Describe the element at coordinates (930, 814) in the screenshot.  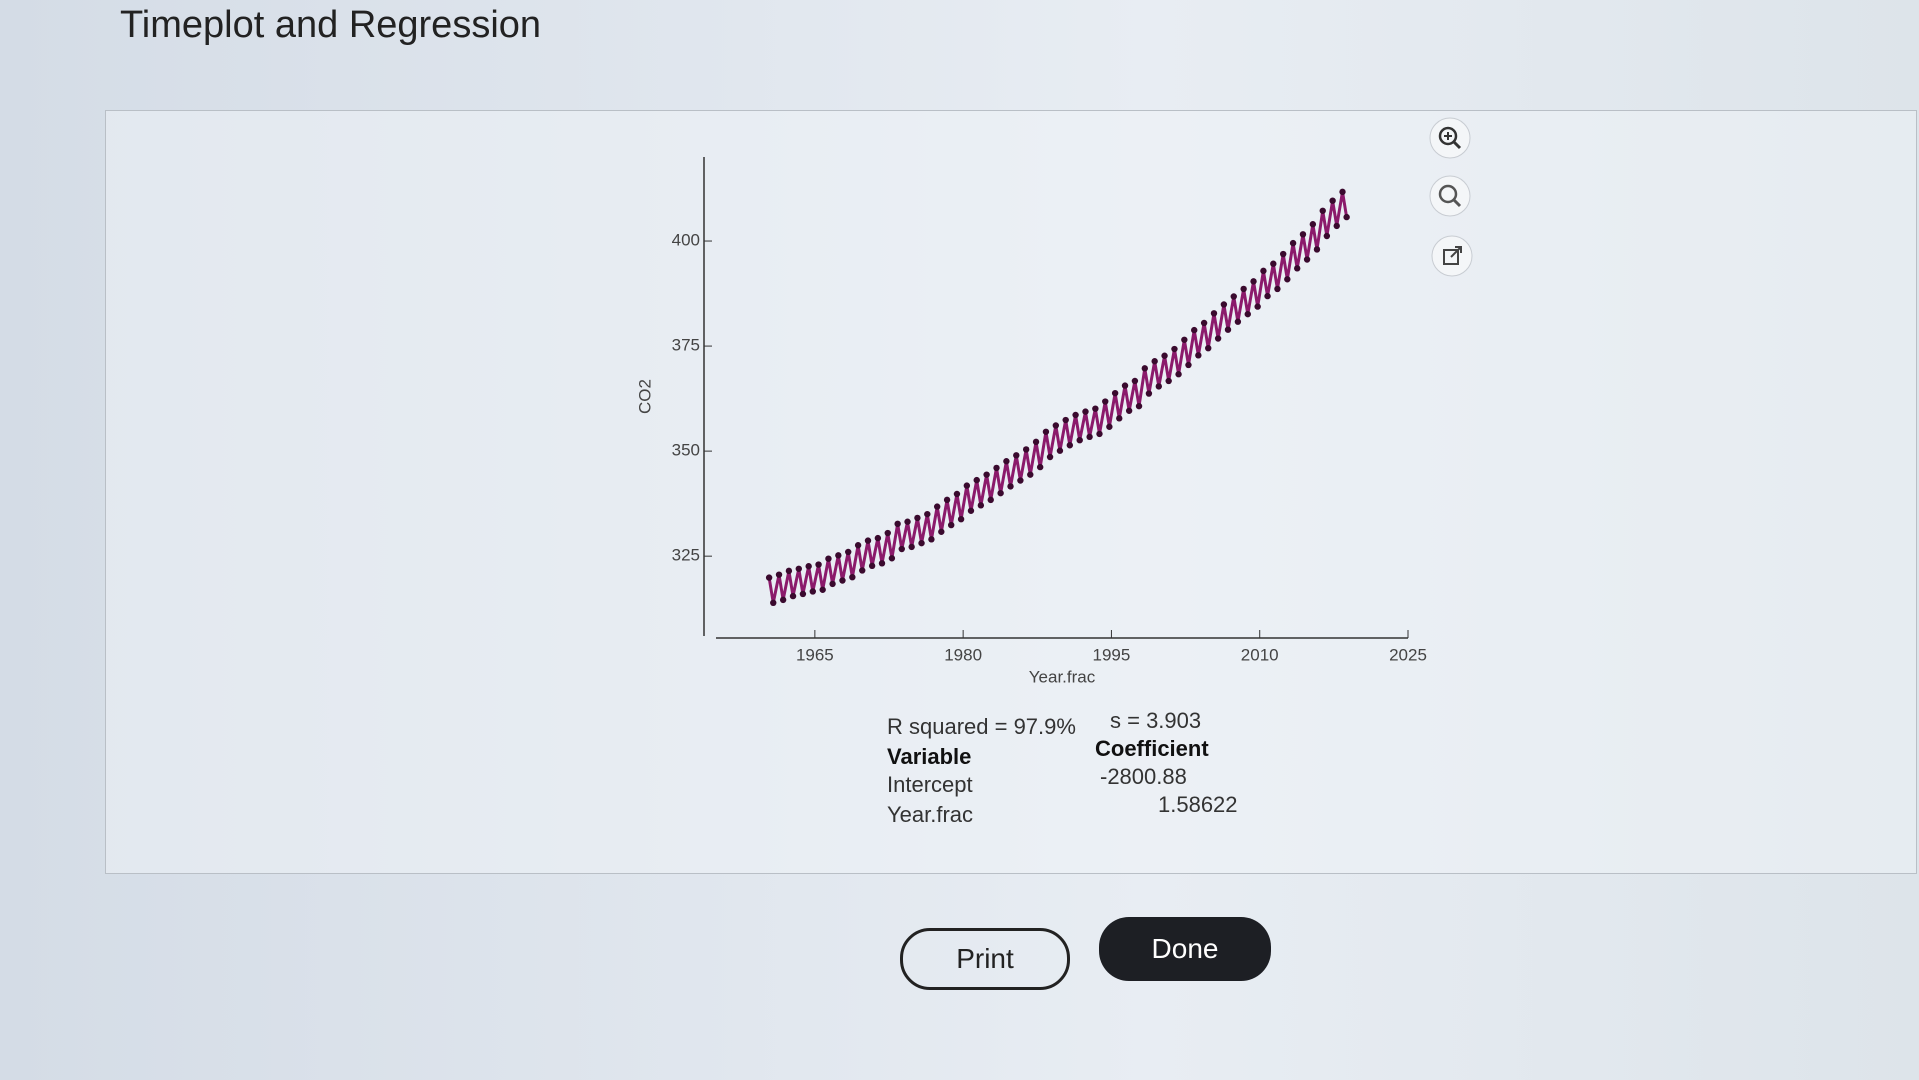
I see `table-cell: Year.frac` at that location.